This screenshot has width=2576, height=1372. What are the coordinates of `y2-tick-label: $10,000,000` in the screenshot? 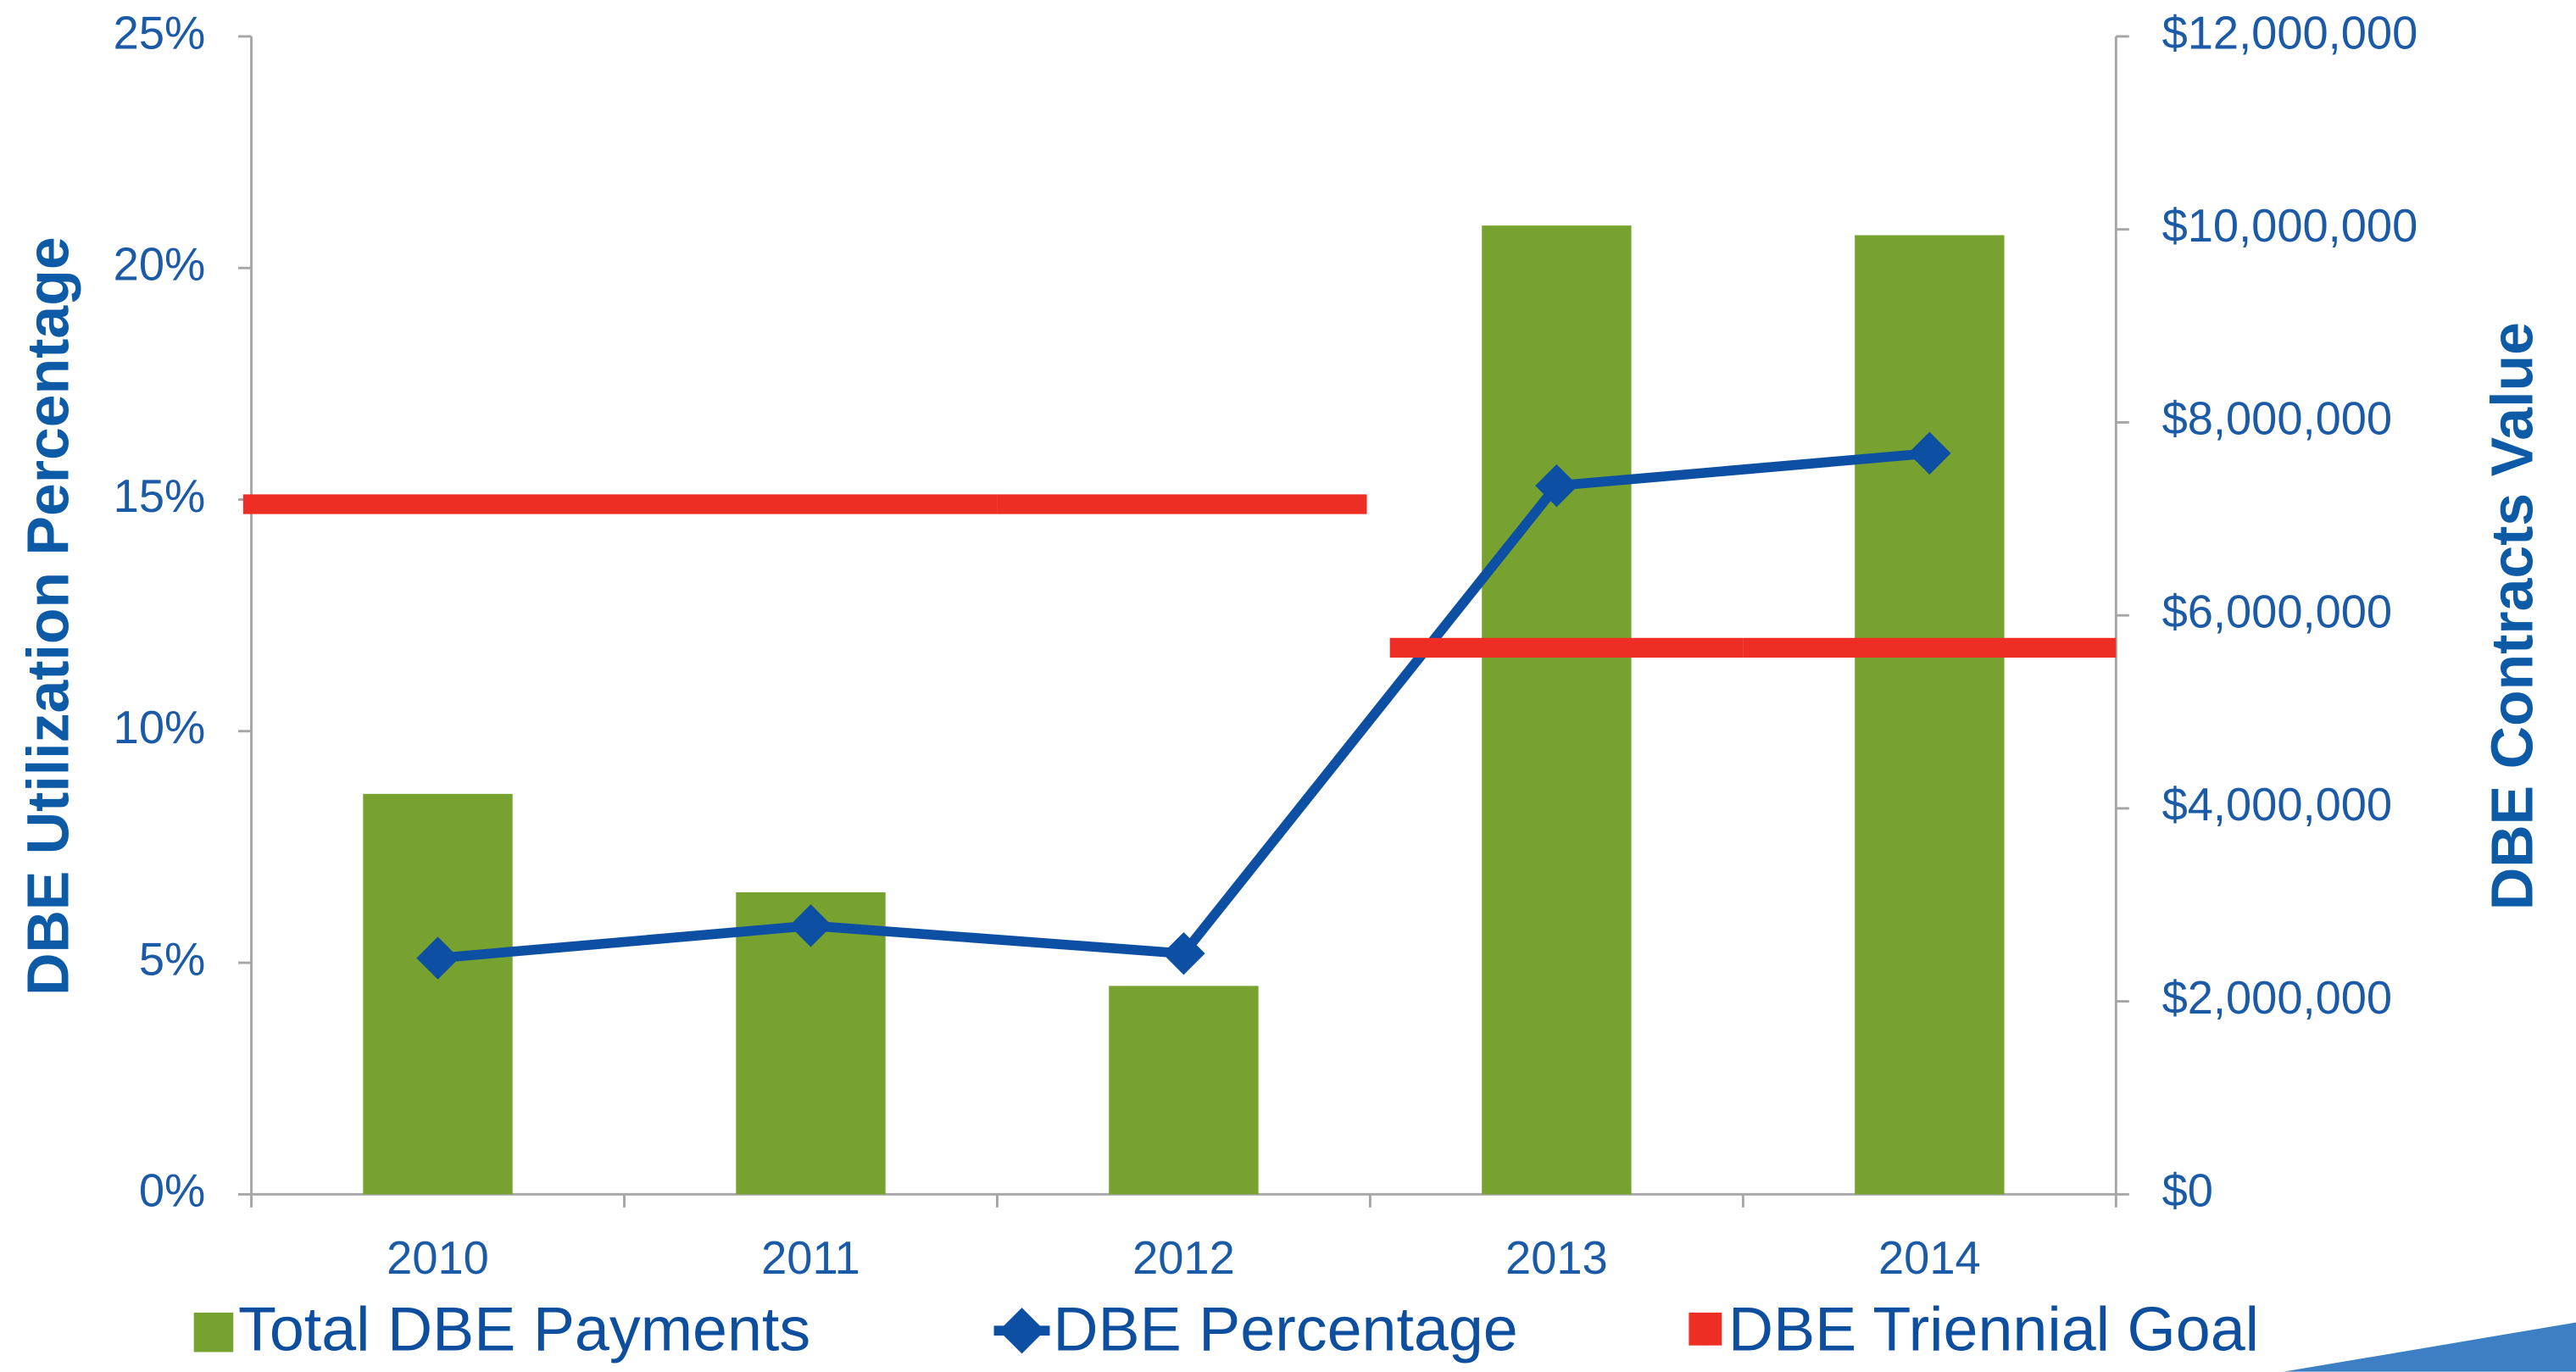 It's located at (2290, 226).